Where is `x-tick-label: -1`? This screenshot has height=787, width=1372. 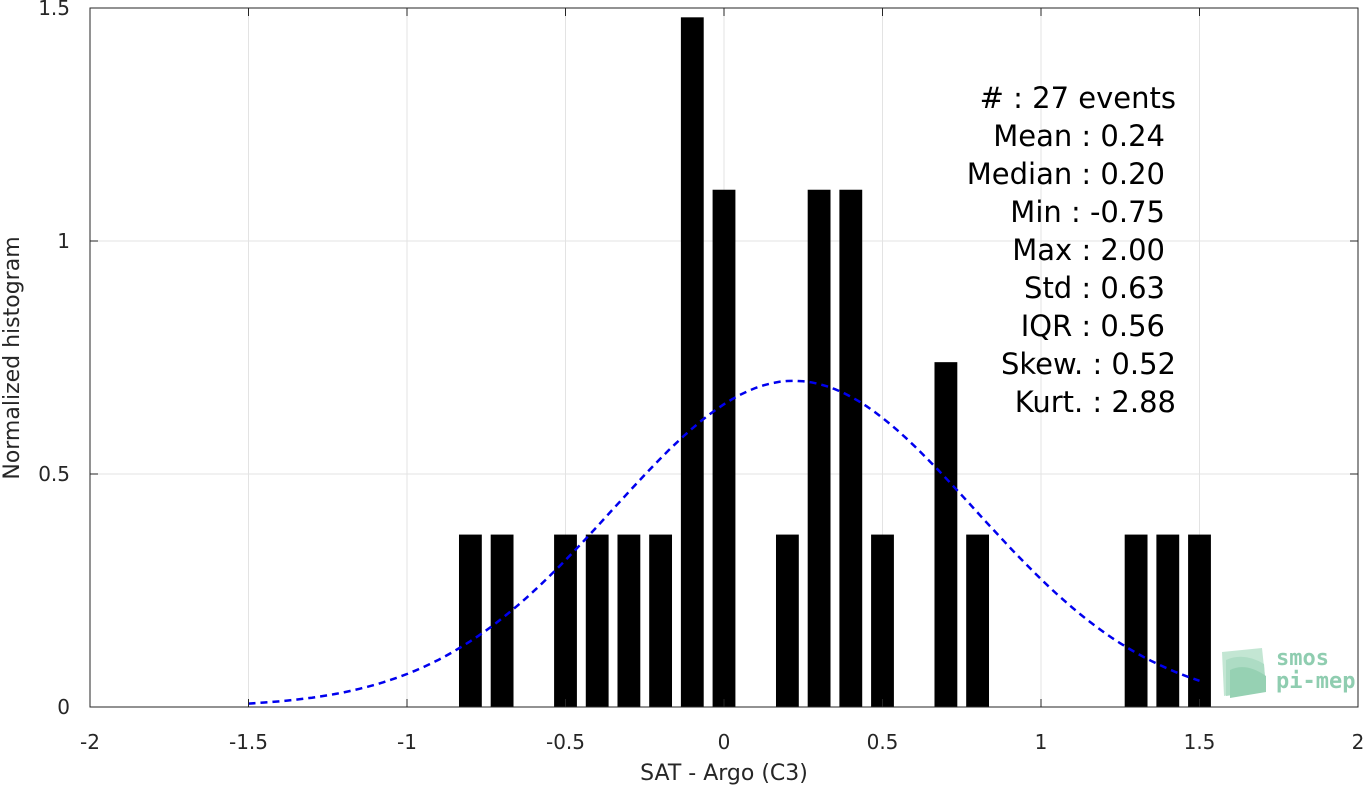
x-tick-label: -1 is located at coordinates (407, 742).